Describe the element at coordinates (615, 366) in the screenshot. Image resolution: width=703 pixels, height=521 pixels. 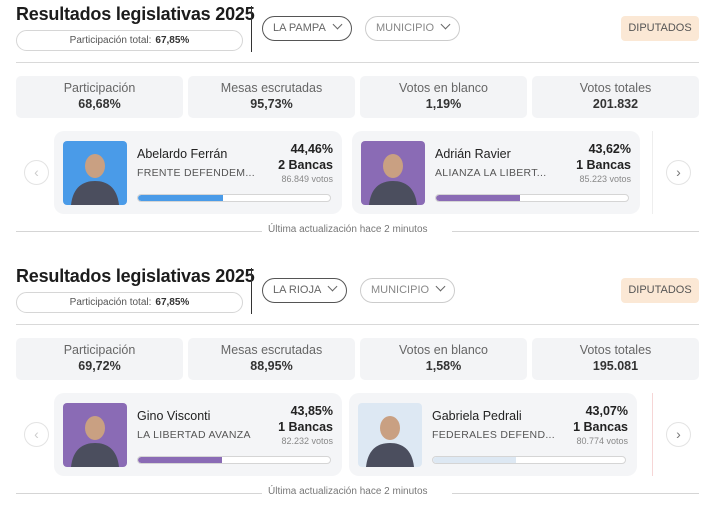
I see `stat-value: 195.081` at that location.